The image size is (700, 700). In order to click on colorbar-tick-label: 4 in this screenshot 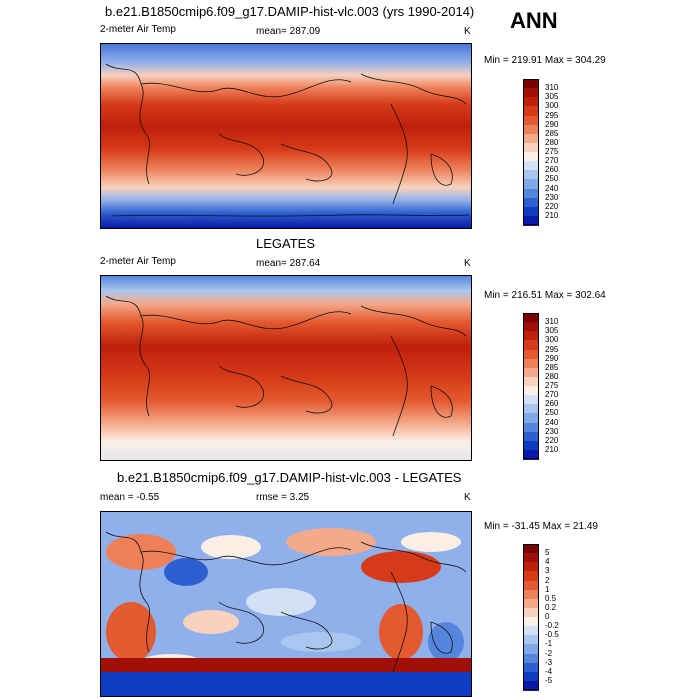, I will do `click(547, 562)`.